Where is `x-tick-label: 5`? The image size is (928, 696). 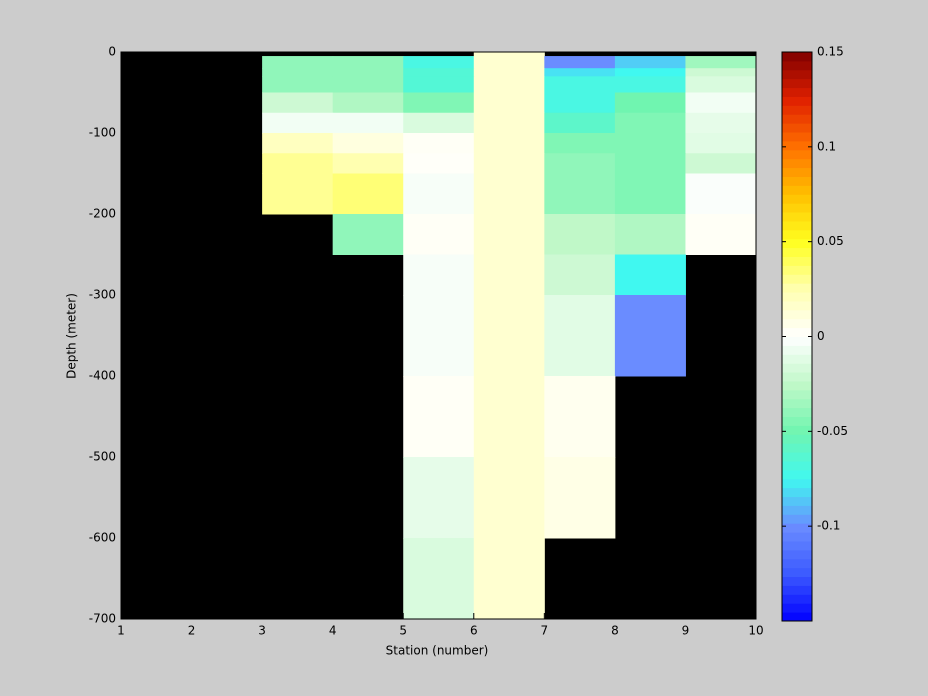
x-tick-label: 5 is located at coordinates (403, 631).